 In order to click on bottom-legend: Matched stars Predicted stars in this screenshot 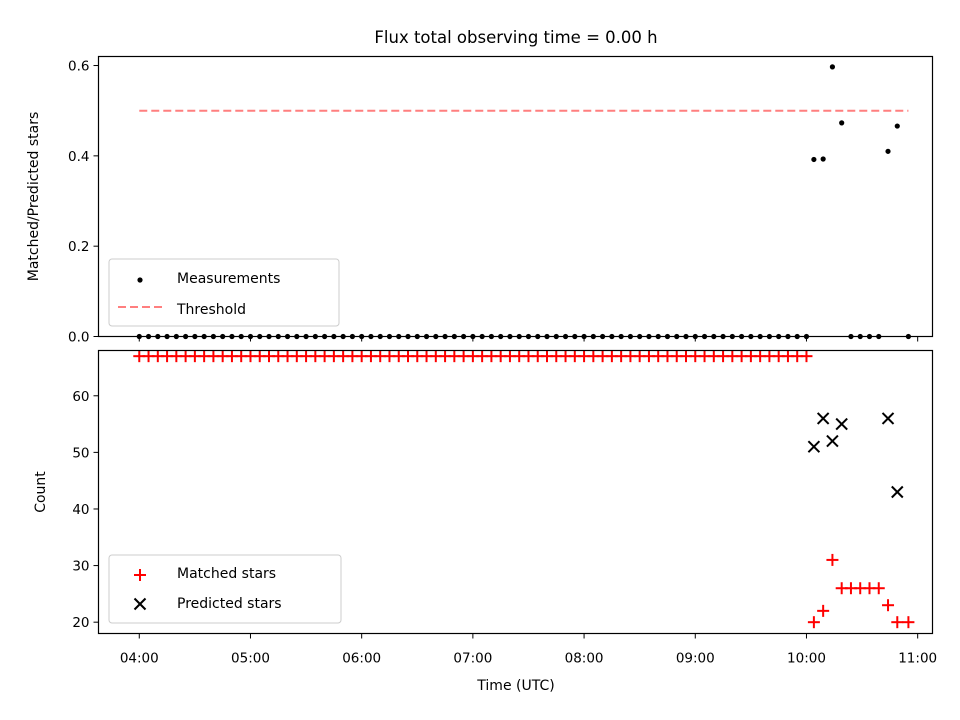, I will do `click(225, 589)`.